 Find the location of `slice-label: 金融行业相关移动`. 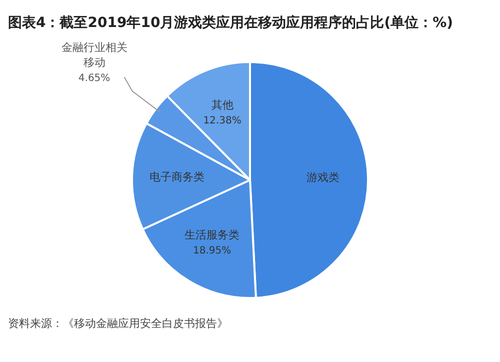

slice-label: 金融行业相关移动 is located at coordinates (94, 55).